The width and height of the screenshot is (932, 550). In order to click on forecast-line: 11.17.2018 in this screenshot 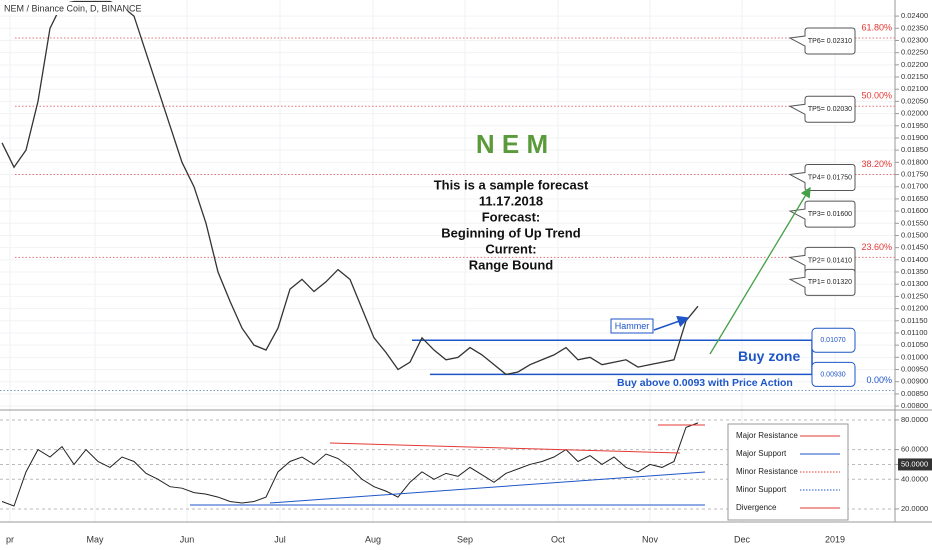, I will do `click(511, 200)`.